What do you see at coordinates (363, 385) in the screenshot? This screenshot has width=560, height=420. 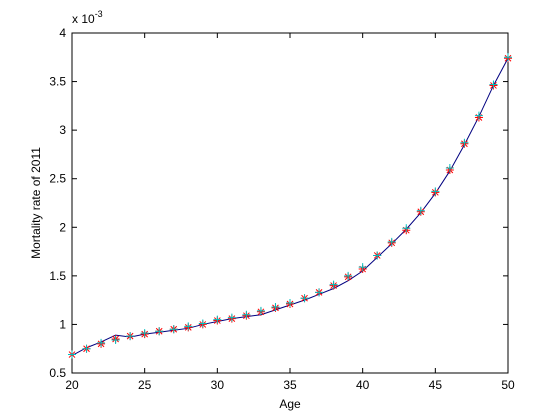 I see `x-tick-label: 40` at bounding box center [363, 385].